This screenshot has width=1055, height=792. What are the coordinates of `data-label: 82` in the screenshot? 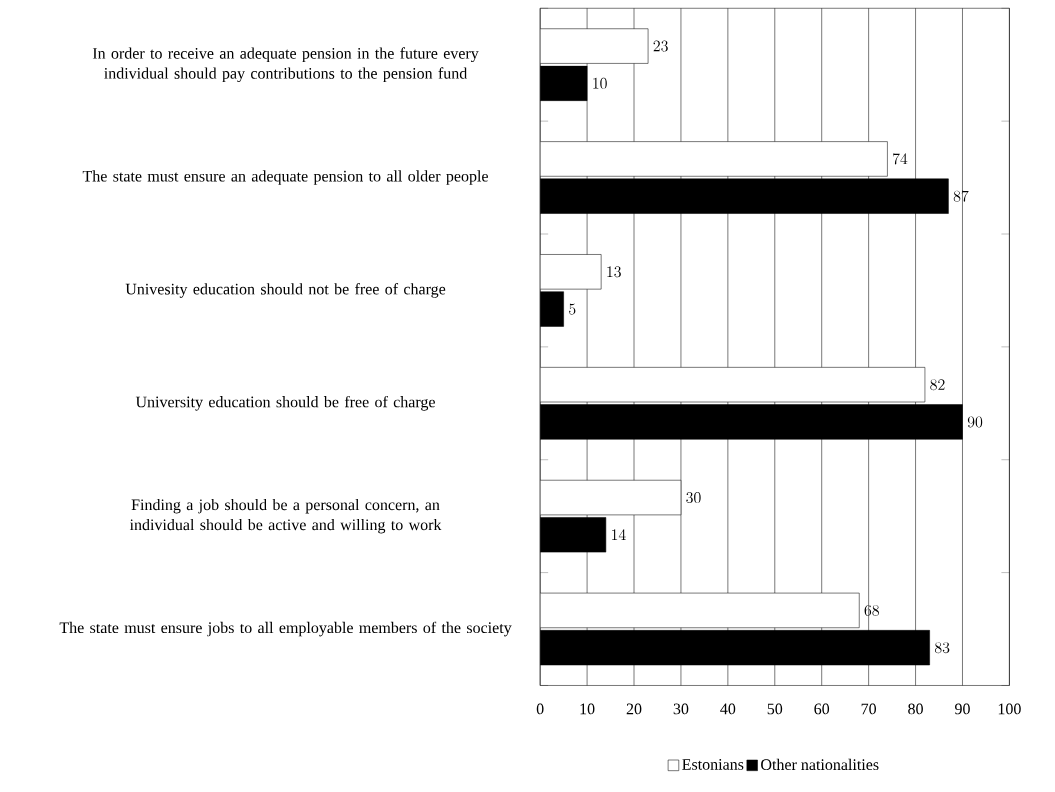 It's located at (937, 384).